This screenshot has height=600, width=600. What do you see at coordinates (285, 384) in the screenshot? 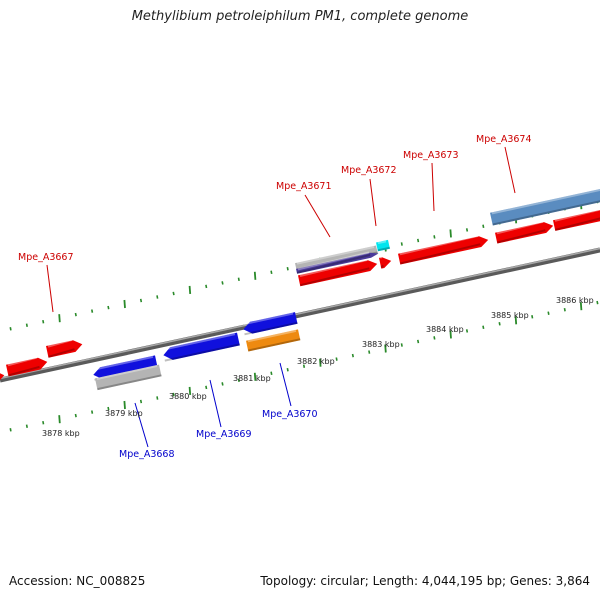
I see `leader-mpe-a3670` at bounding box center [285, 384].